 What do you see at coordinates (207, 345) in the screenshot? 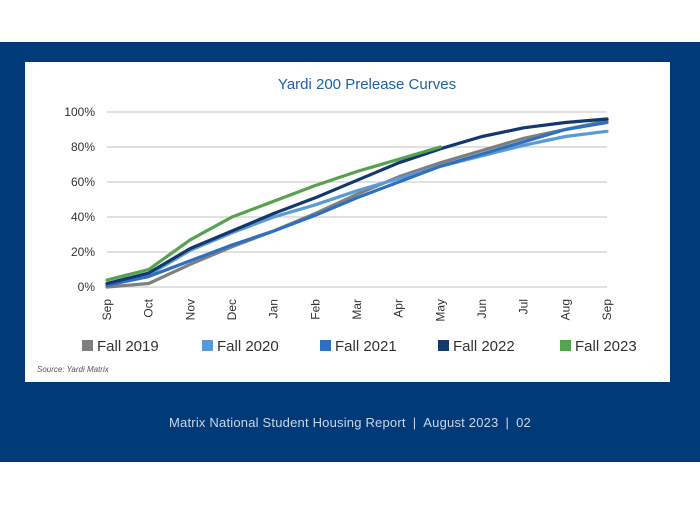
I see `legend-swatch-fall-2020` at bounding box center [207, 345].